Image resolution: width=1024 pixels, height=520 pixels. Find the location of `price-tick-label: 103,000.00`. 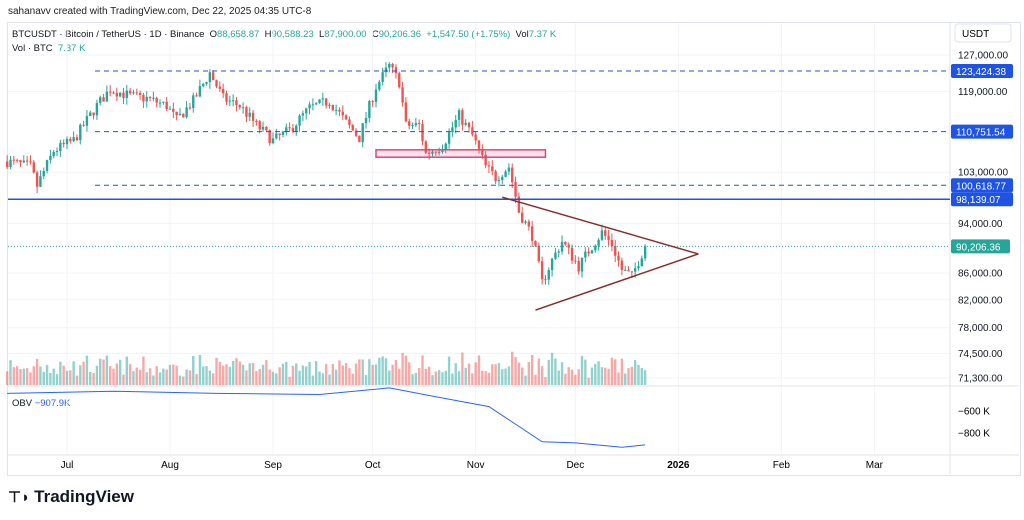

price-tick-label: 103,000.00 is located at coordinates (983, 173).